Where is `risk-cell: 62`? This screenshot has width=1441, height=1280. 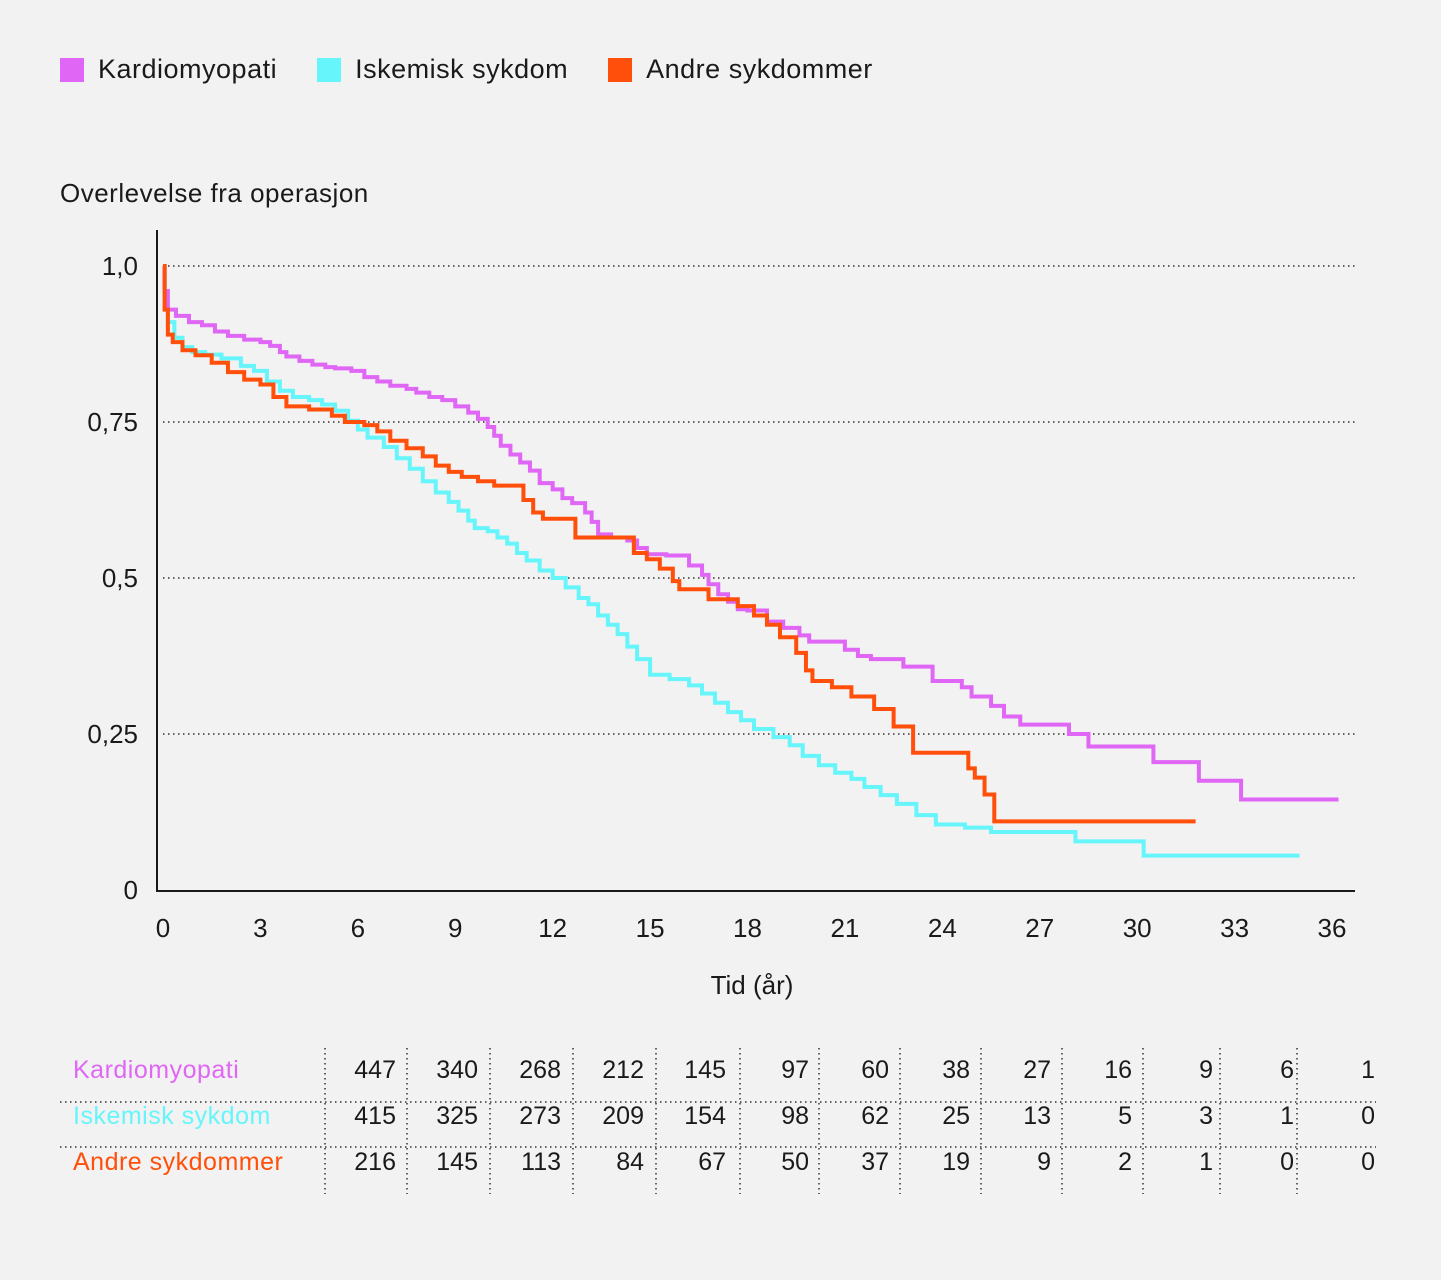
risk-cell: 62 is located at coordinates (875, 1116).